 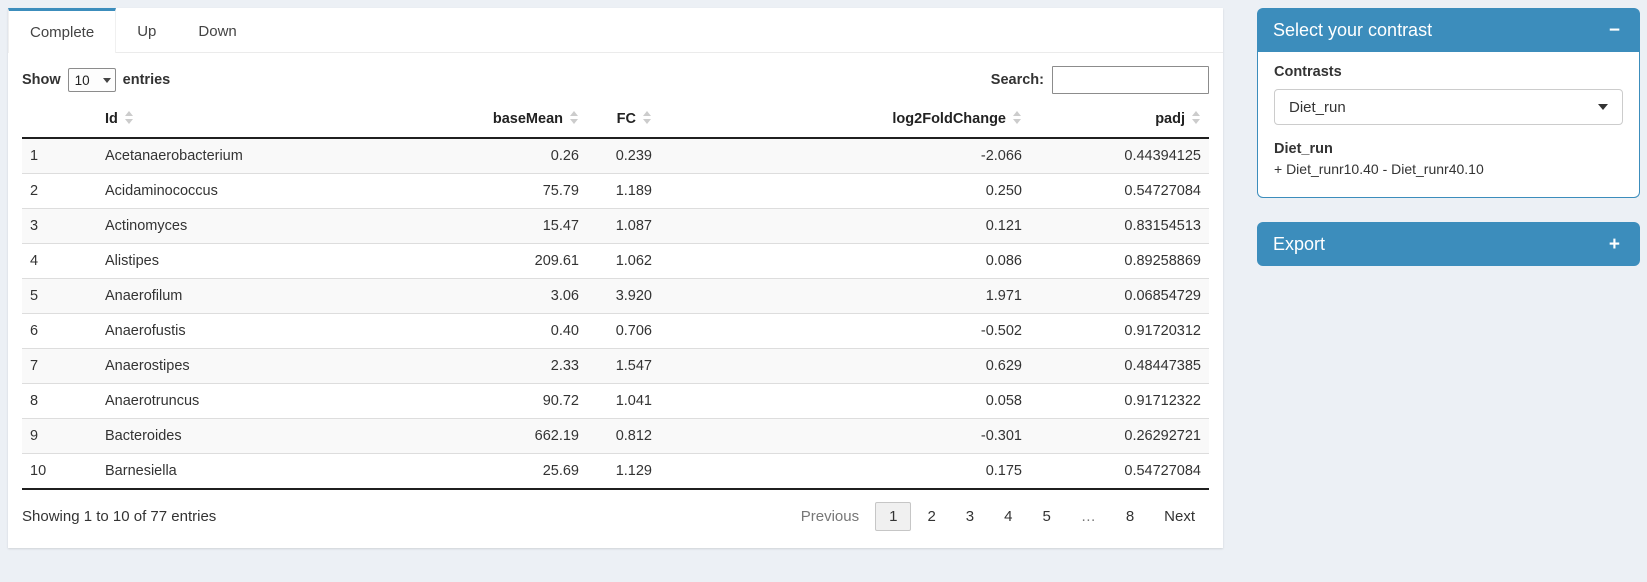 What do you see at coordinates (623, 296) in the screenshot?
I see `cell-fc: 3.920` at bounding box center [623, 296].